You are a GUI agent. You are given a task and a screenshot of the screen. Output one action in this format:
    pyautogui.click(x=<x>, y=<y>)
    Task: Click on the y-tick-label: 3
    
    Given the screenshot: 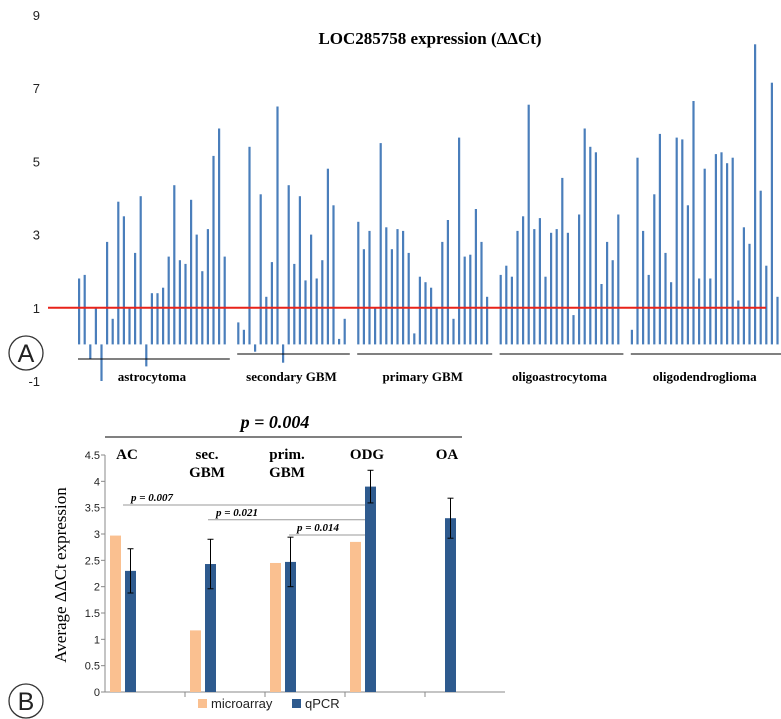 What is the action you would take?
    pyautogui.click(x=97, y=535)
    